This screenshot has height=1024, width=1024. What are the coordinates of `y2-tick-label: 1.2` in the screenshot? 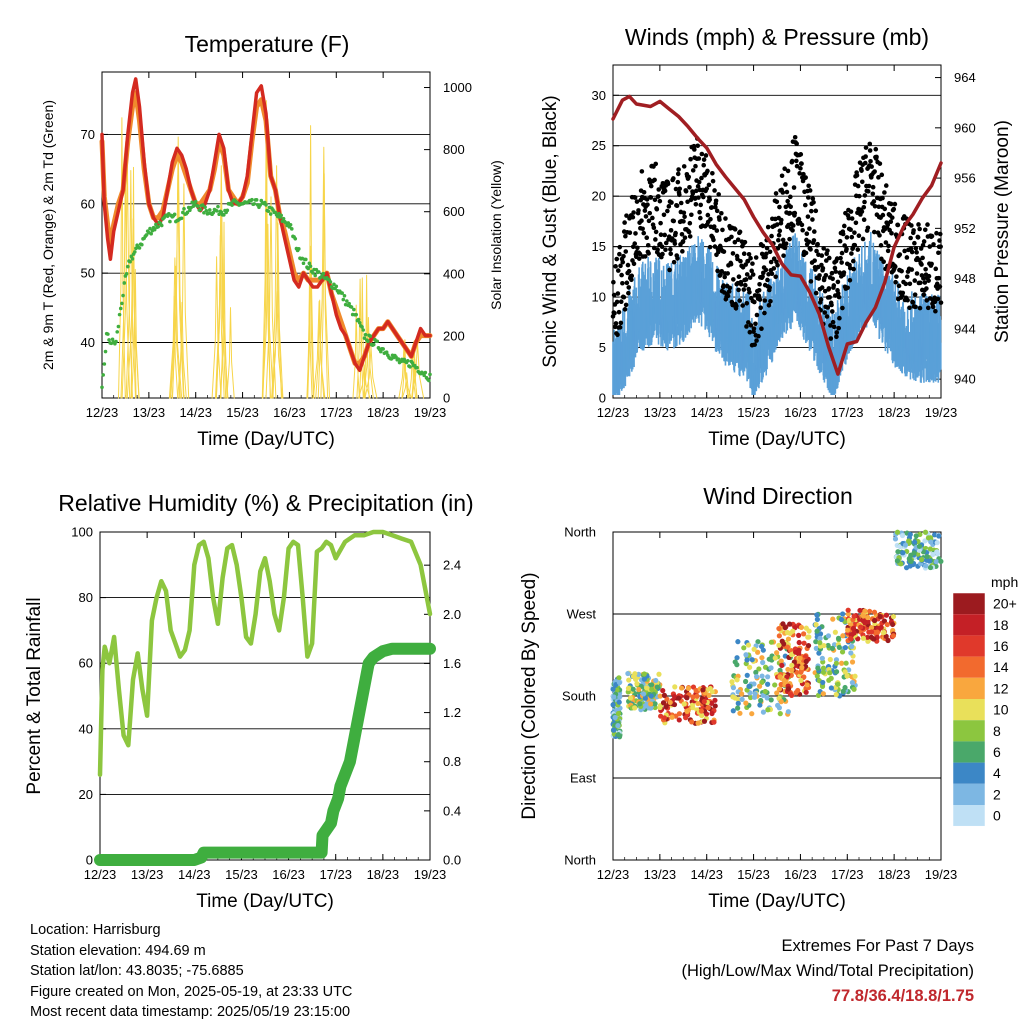 It's located at (452, 712).